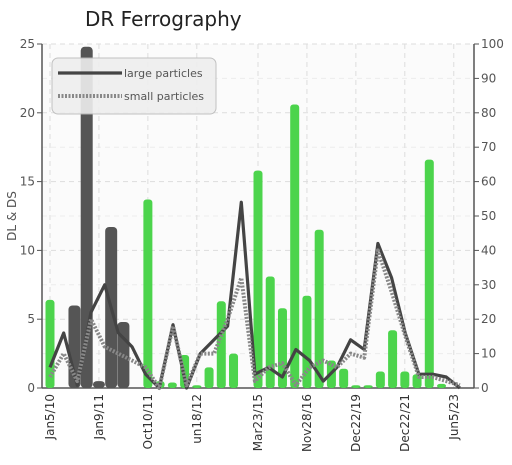 The height and width of the screenshot is (465, 512). Describe the element at coordinates (197, 419) in the screenshot. I see `x-tick-label: un18/12` at that location.